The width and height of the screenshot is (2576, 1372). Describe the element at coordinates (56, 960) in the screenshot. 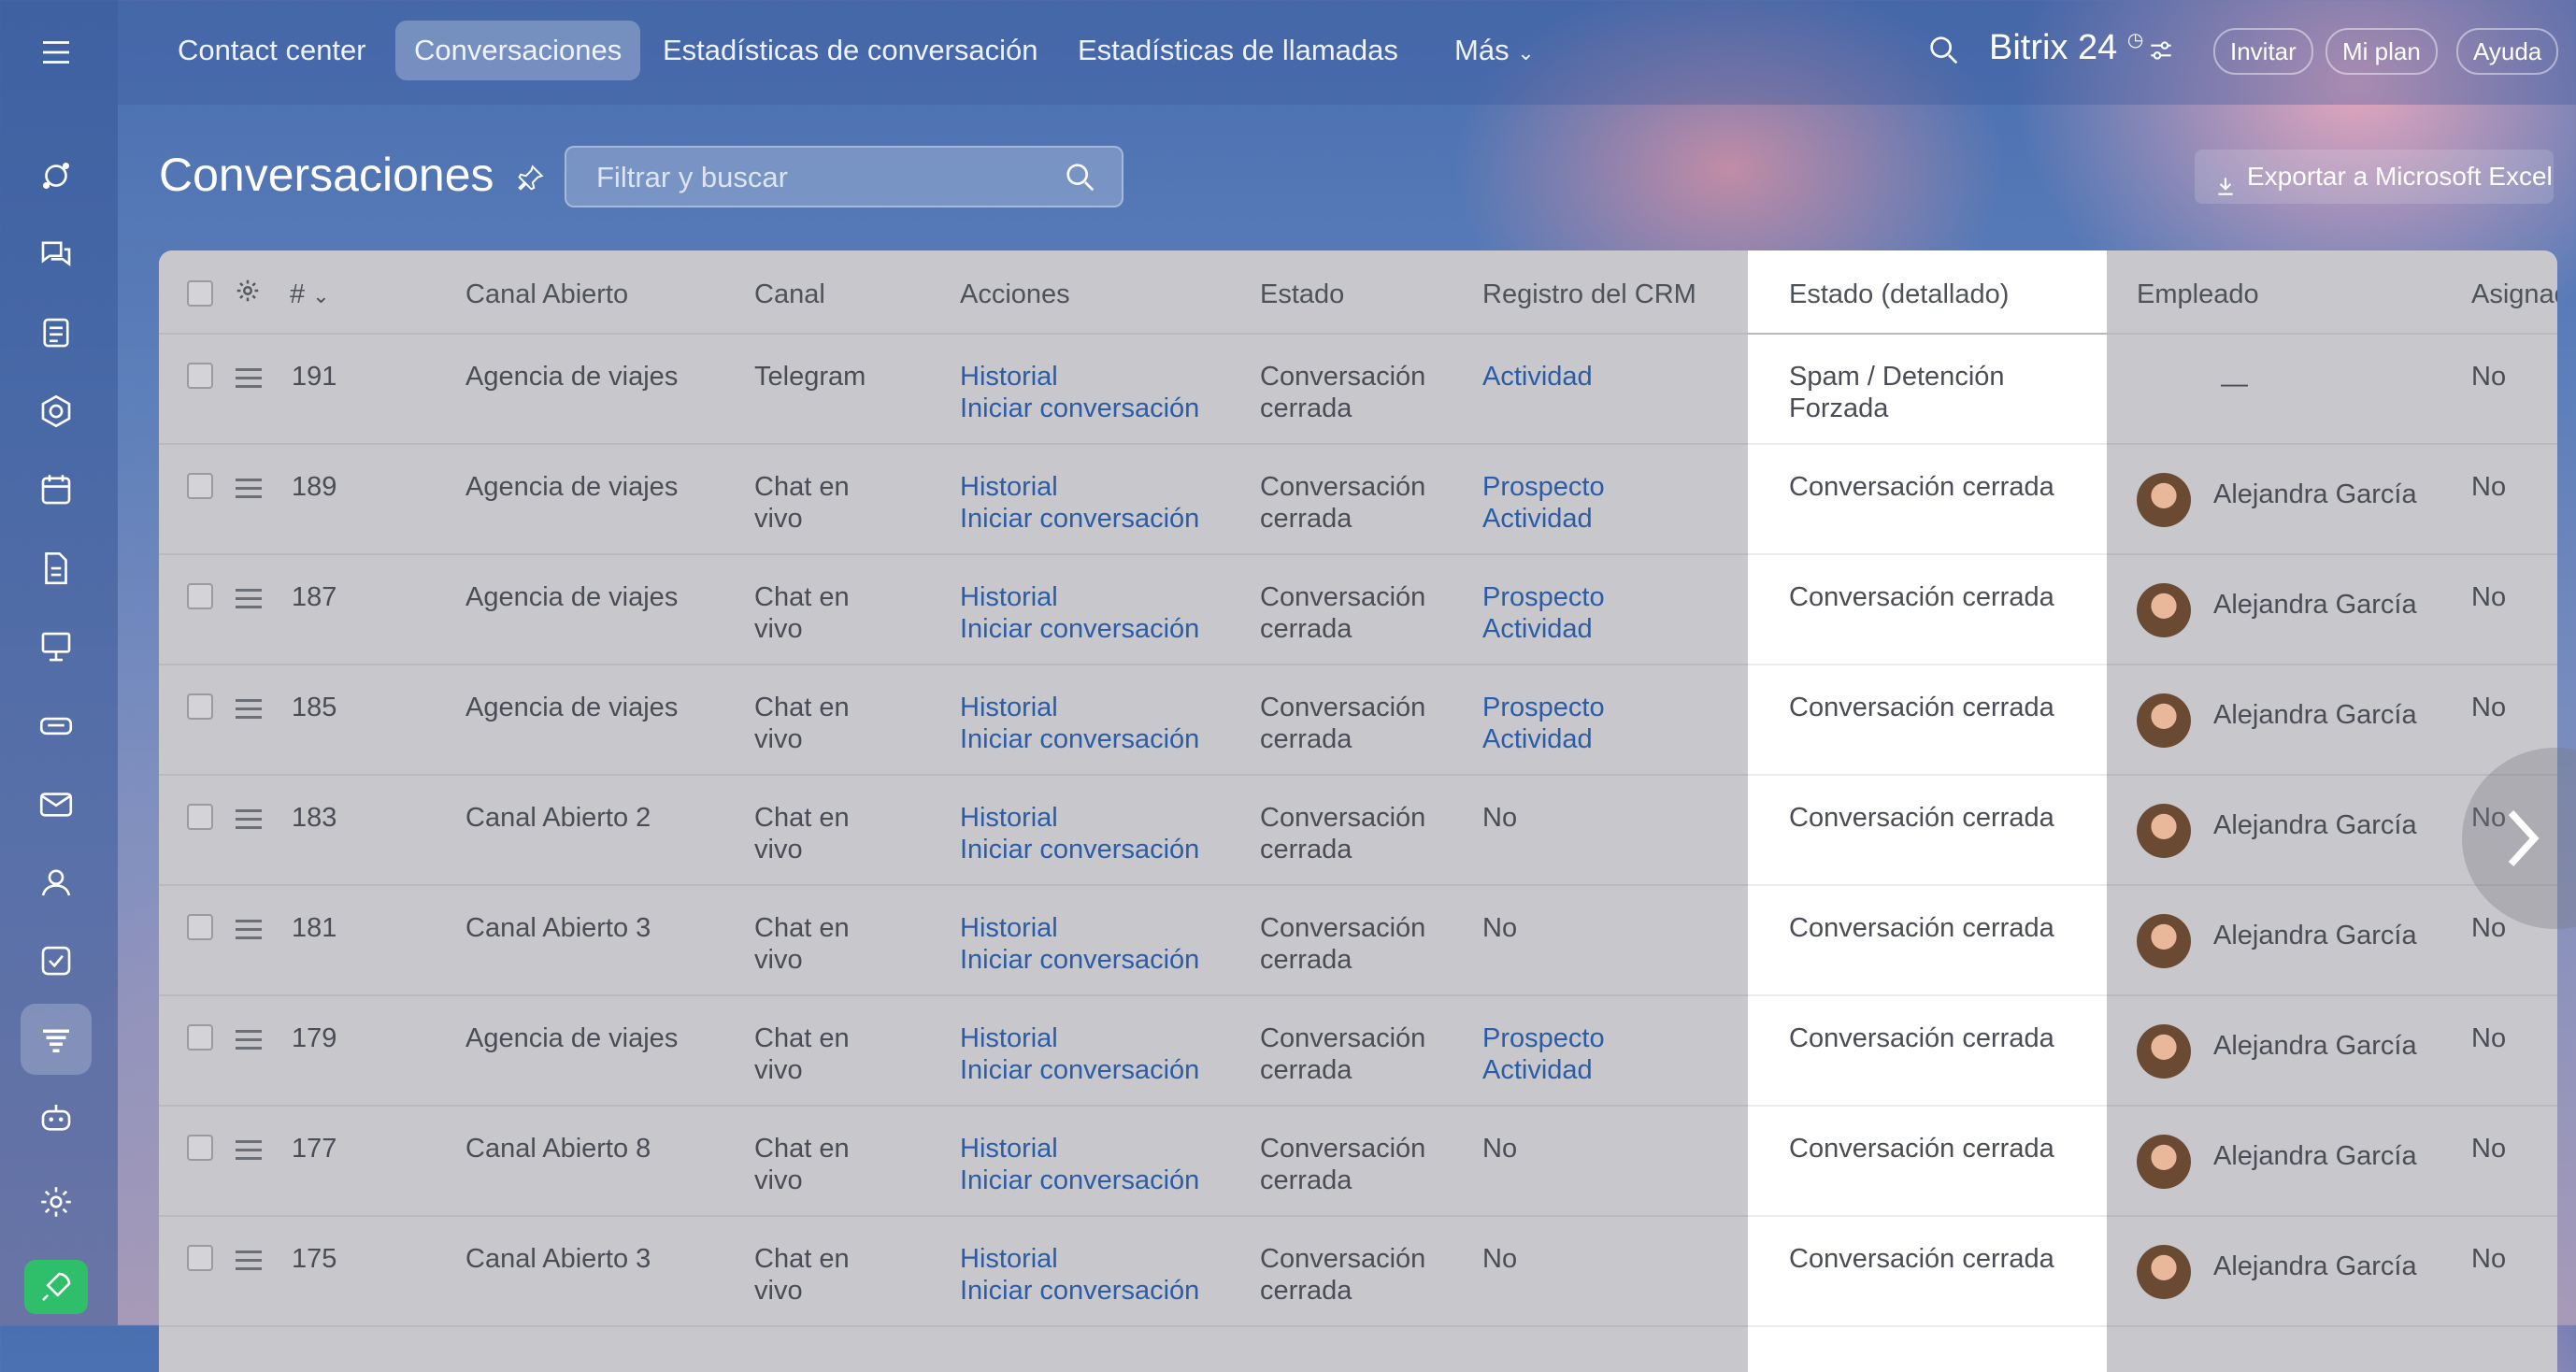

I see `tasks-icon` at that location.